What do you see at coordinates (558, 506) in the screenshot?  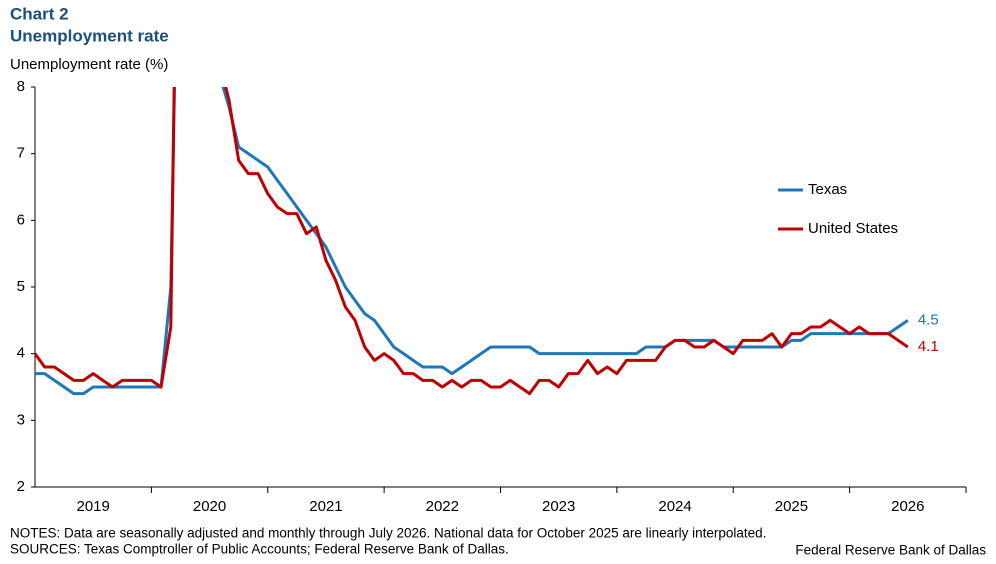 I see `x-tick-label: 2023` at bounding box center [558, 506].